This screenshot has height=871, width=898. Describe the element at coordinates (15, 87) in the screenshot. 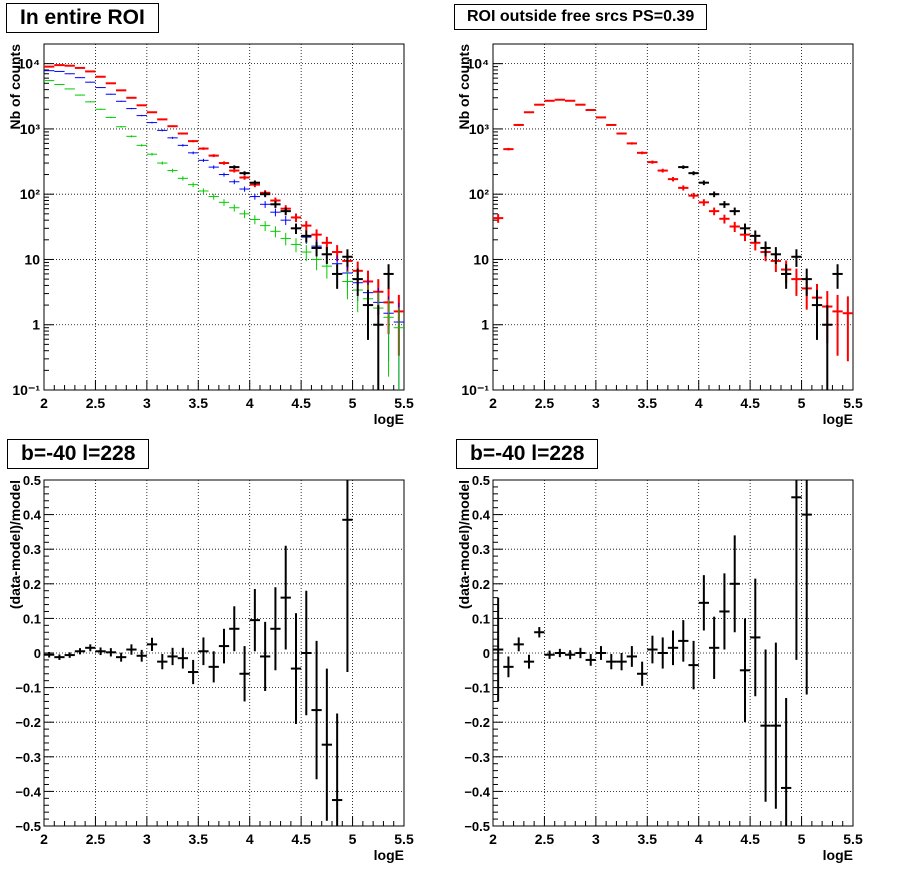

I see `y-axis-label: Nb of counts` at that location.